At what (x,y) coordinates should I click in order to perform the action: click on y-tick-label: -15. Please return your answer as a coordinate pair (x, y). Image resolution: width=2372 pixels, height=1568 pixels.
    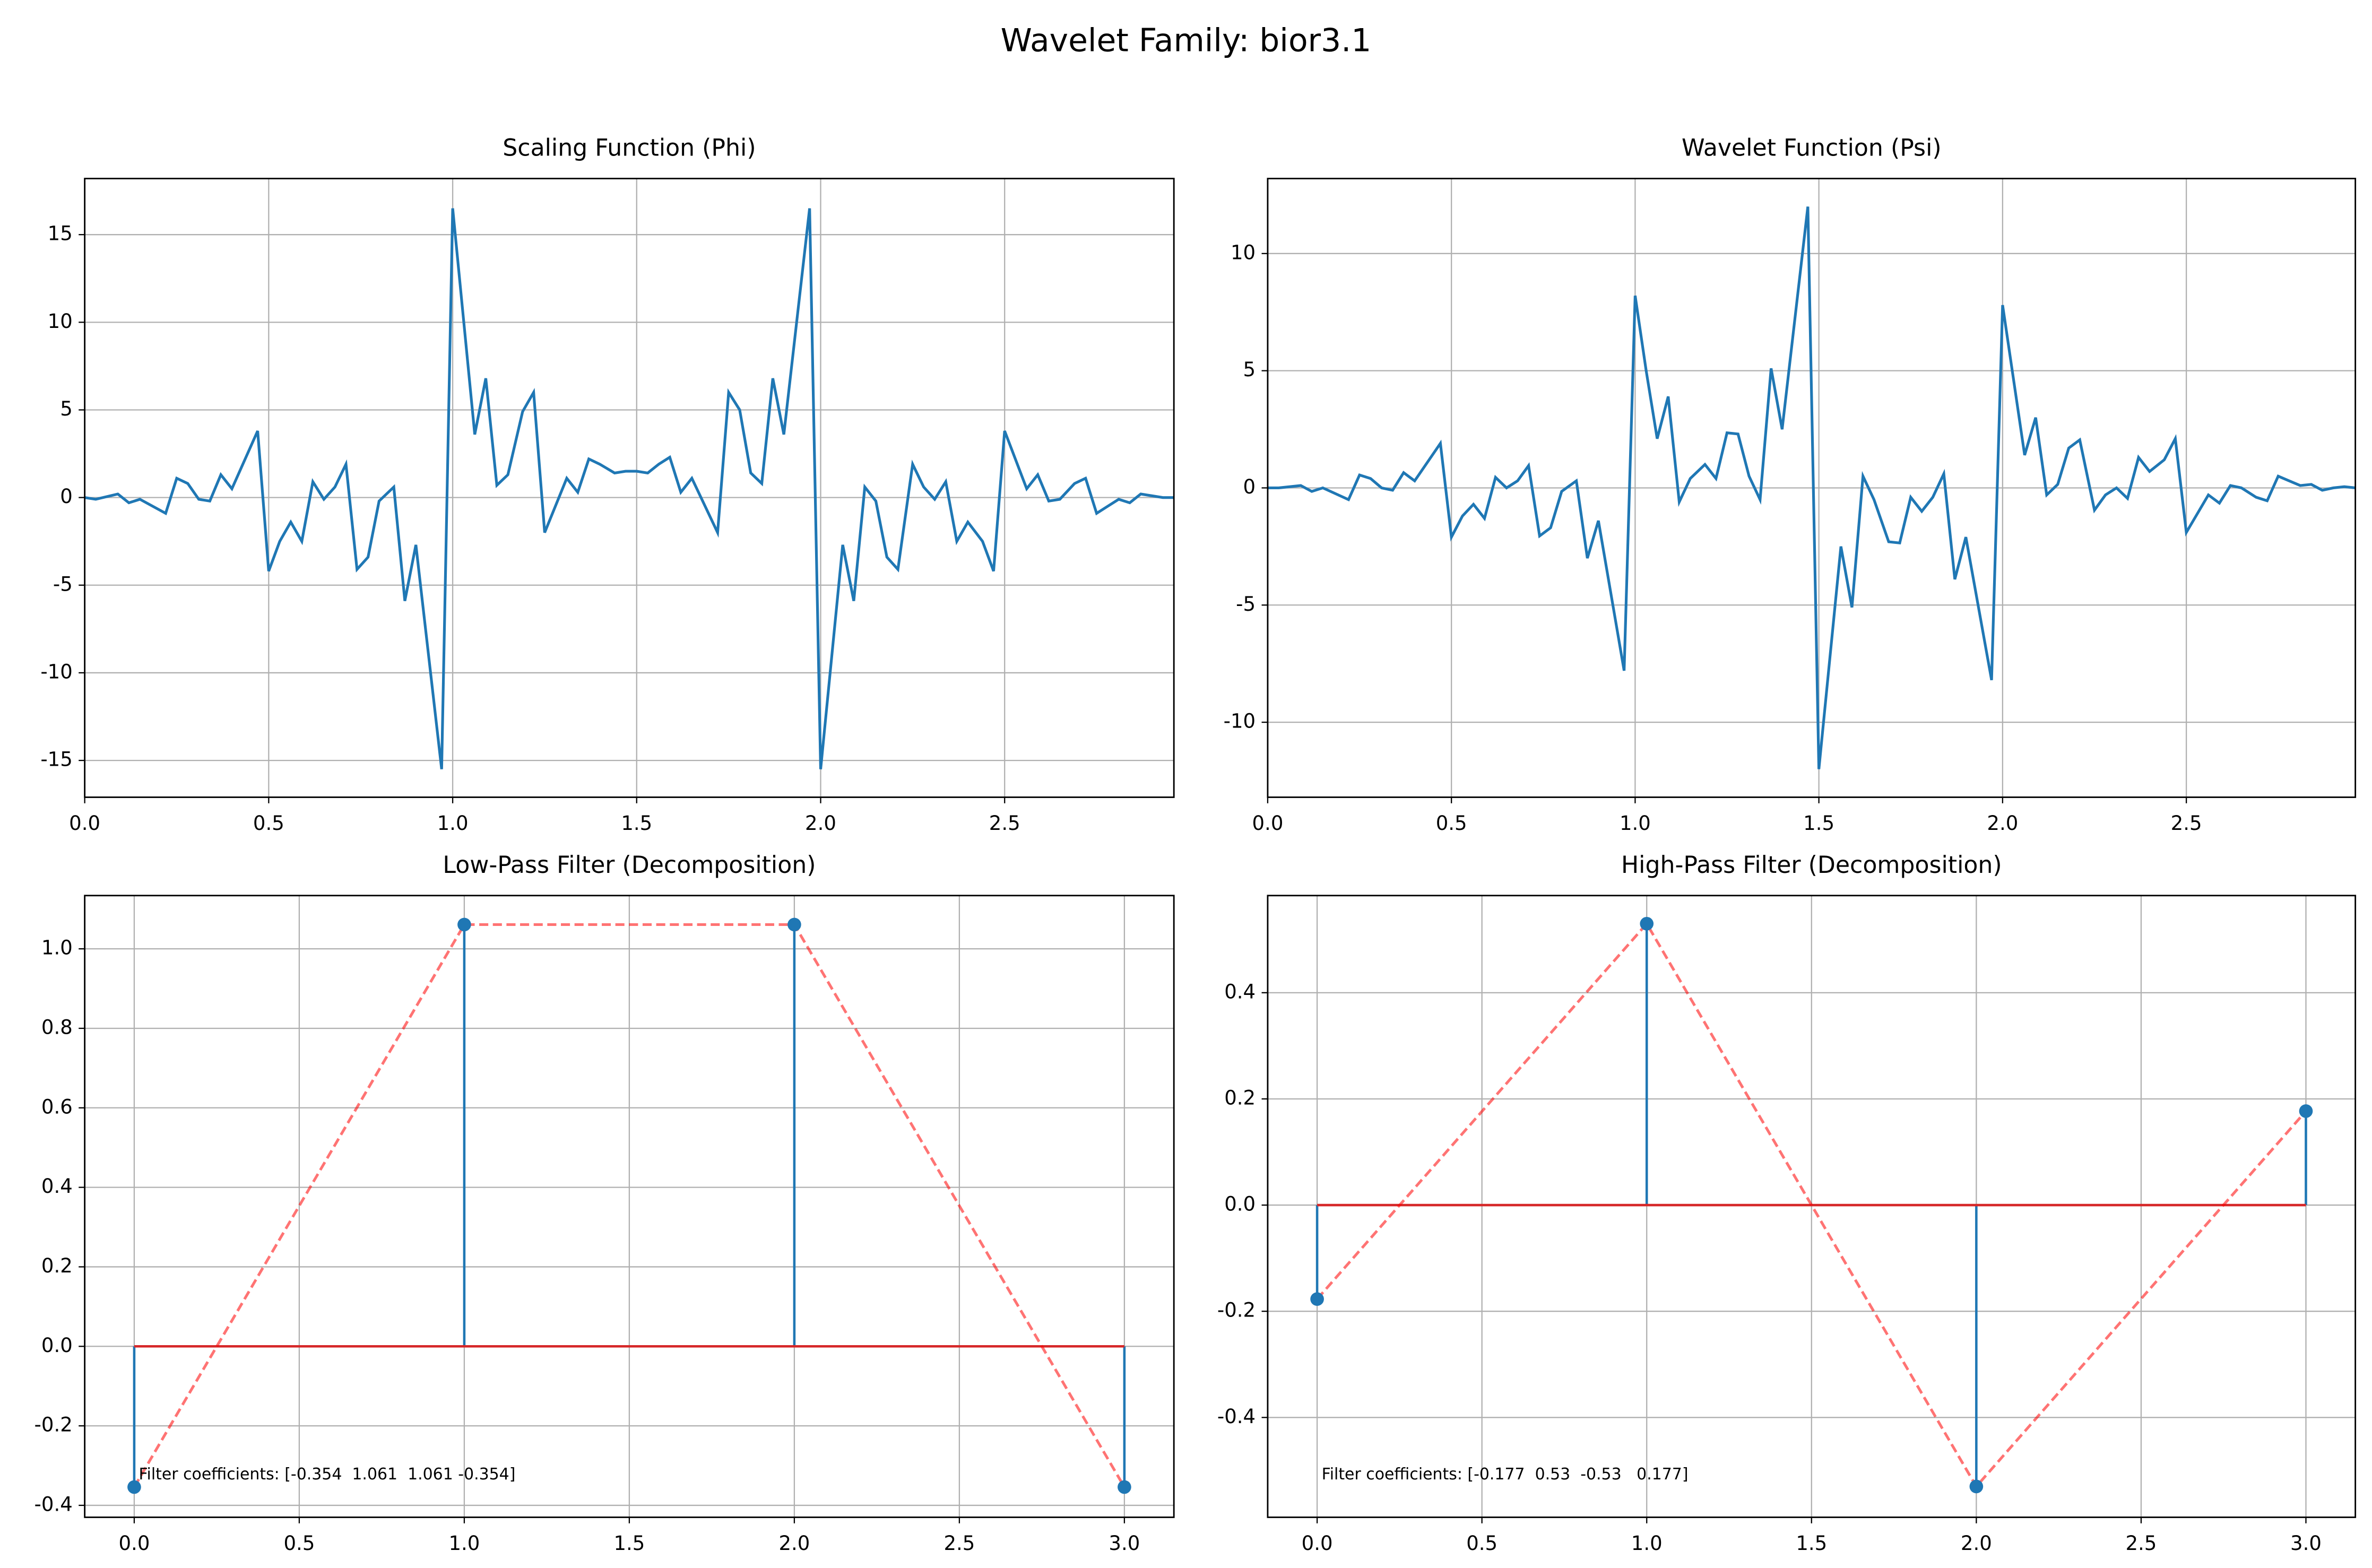
    Looking at the image, I should click on (57, 759).